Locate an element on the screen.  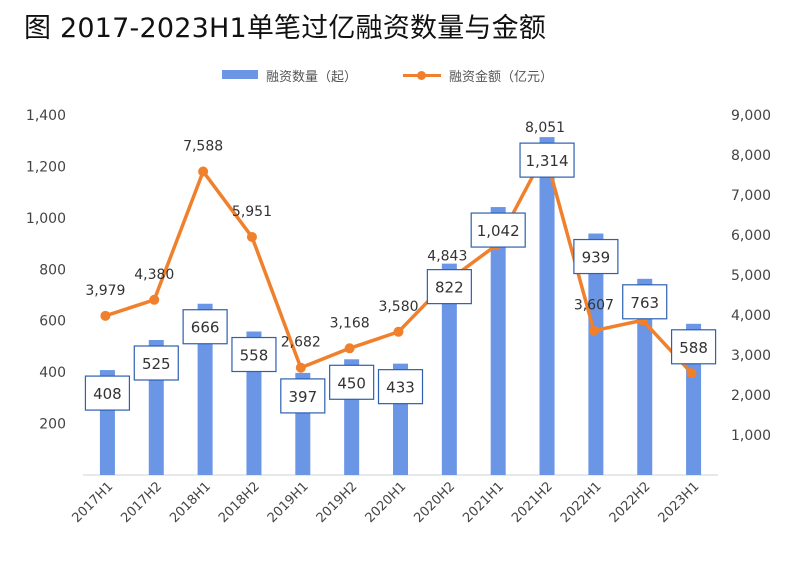
line-data-label: 3,580 is located at coordinates (398, 307).